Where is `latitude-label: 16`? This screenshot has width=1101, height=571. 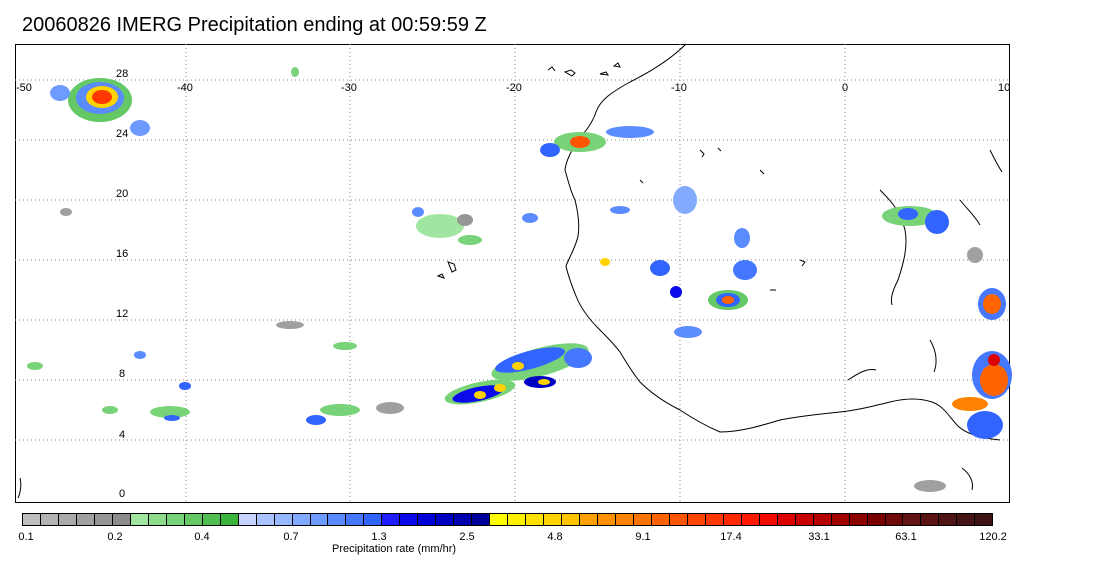
latitude-label: 16 is located at coordinates (122, 254).